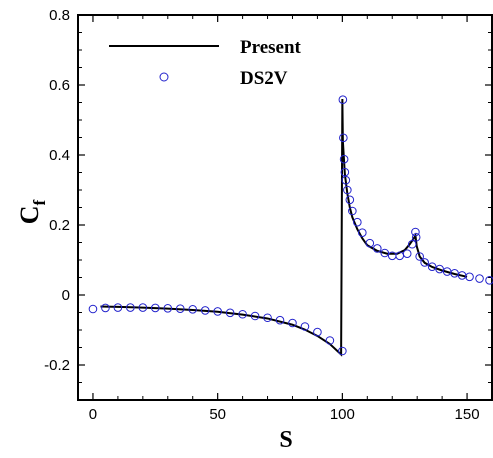  What do you see at coordinates (342, 414) in the screenshot?
I see `x-tick-label: 100` at bounding box center [342, 414].